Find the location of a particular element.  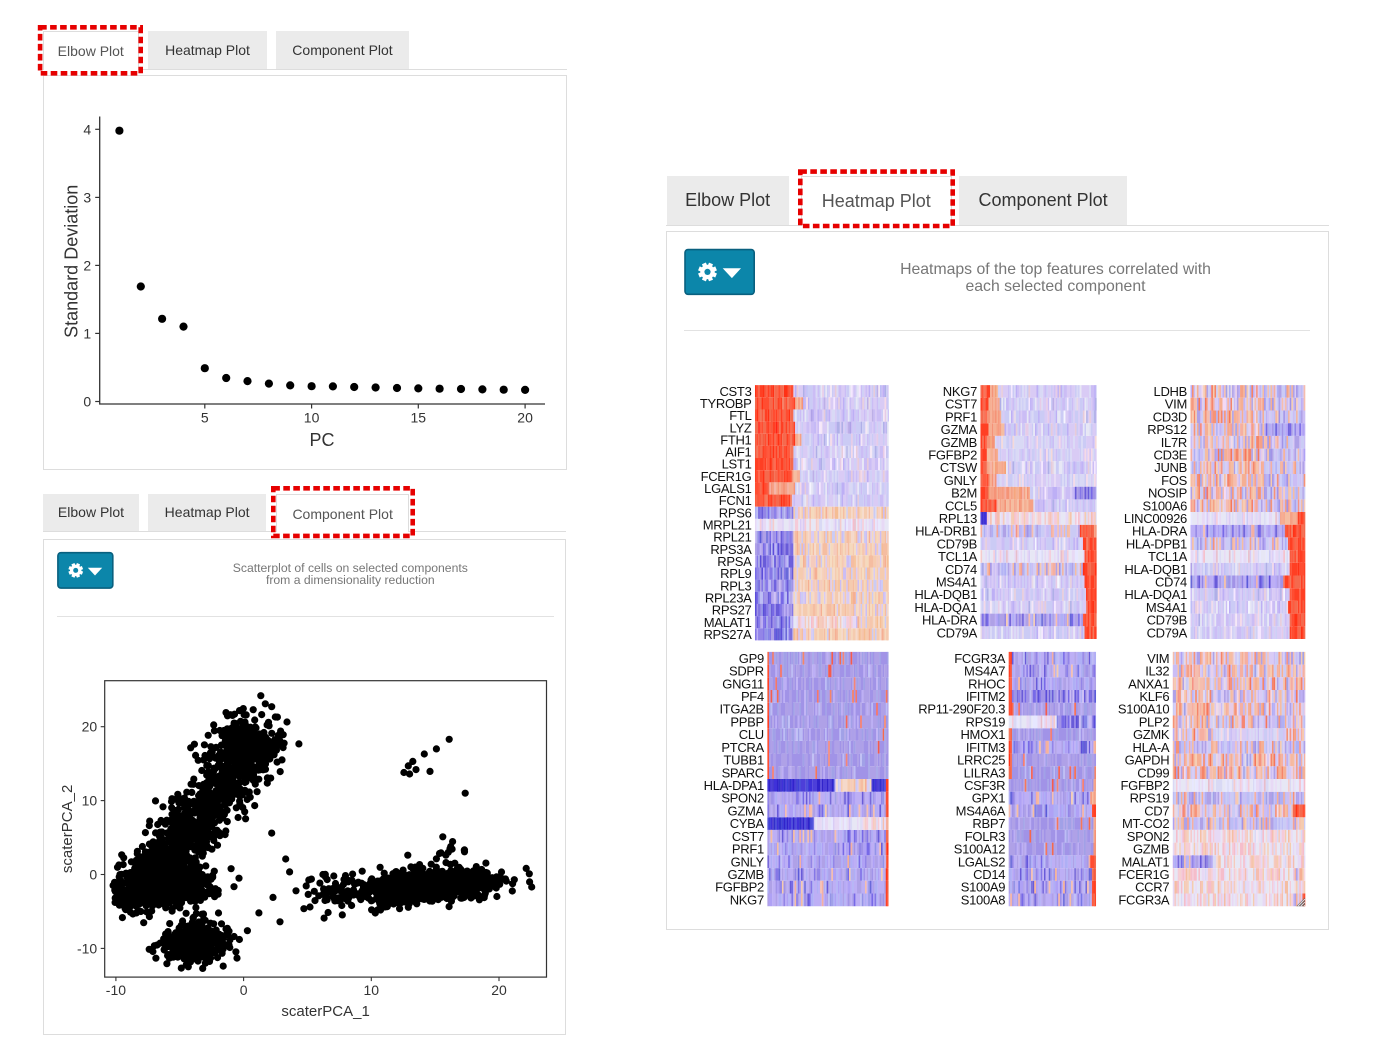

svg-text: HMOX1 is located at coordinates (982, 734).